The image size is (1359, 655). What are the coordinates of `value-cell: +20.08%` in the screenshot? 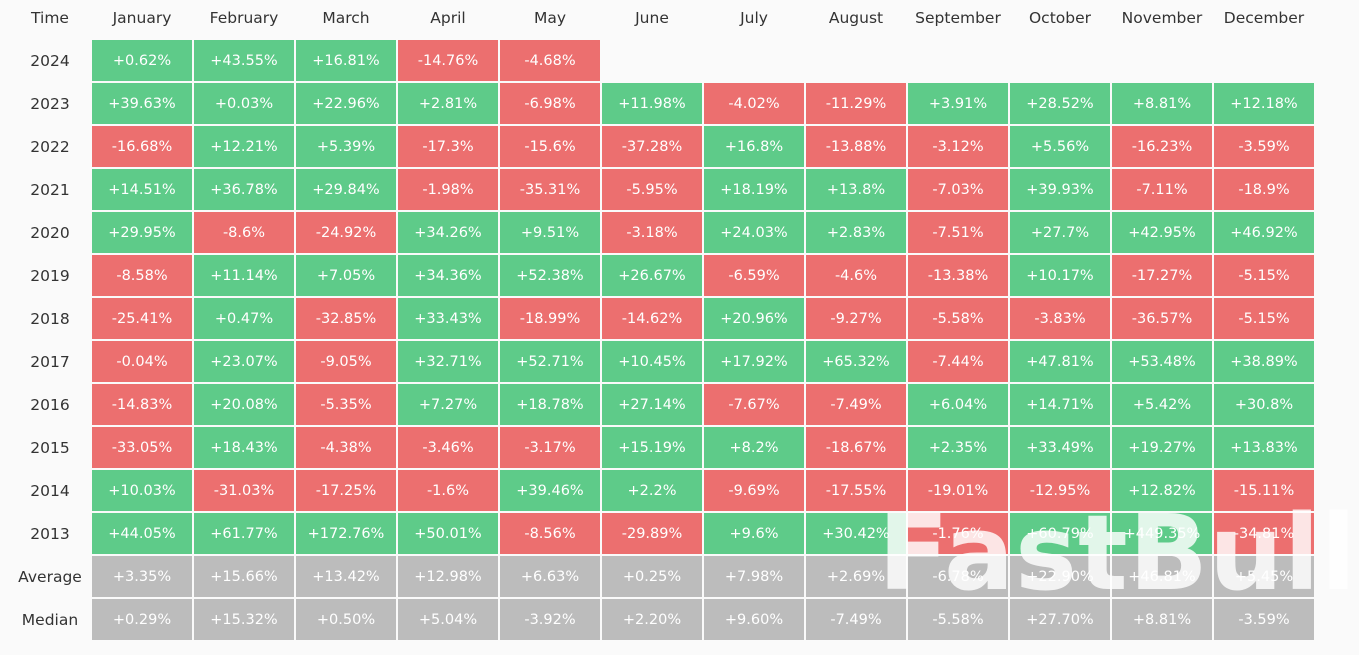 It's located at (244, 404).